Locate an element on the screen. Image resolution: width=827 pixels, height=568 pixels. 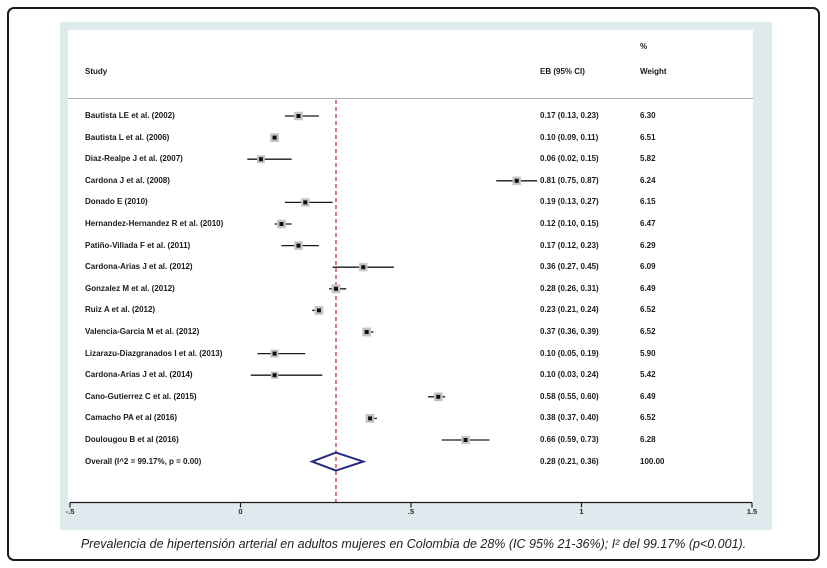
weight-value: 5.90 is located at coordinates (648, 353).